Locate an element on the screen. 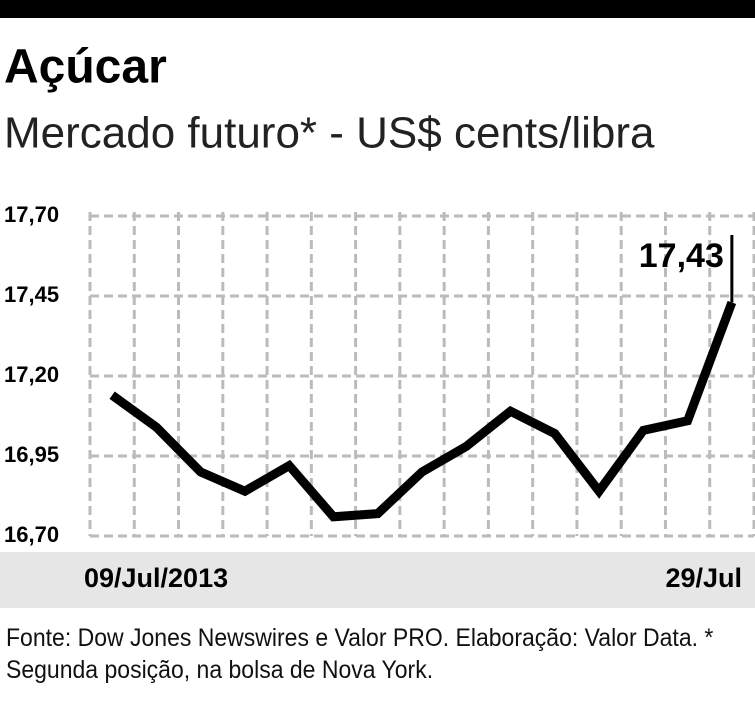 The image size is (755, 710). y-tick-label: 17,70 is located at coordinates (31, 214).